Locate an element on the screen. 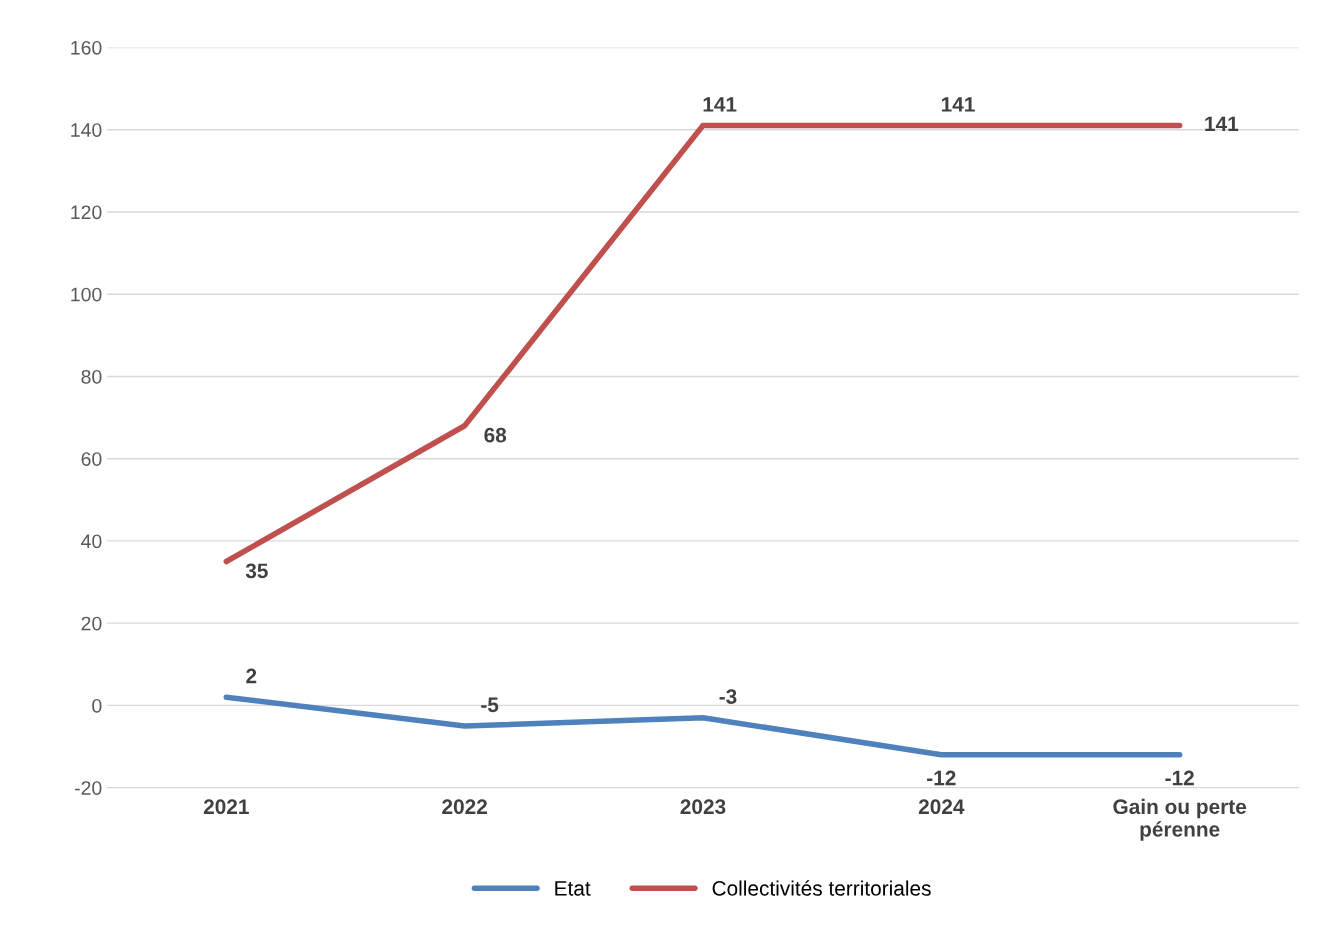  y-tick-label: 40 is located at coordinates (91, 541).